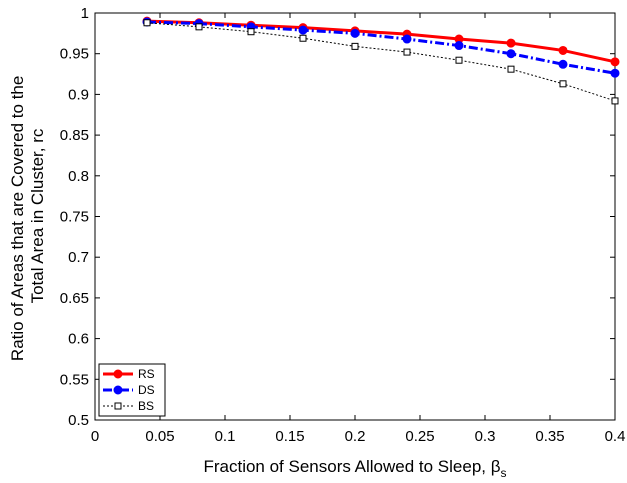 The height and width of the screenshot is (483, 627). I want to click on legend-label: BS, so click(146, 406).